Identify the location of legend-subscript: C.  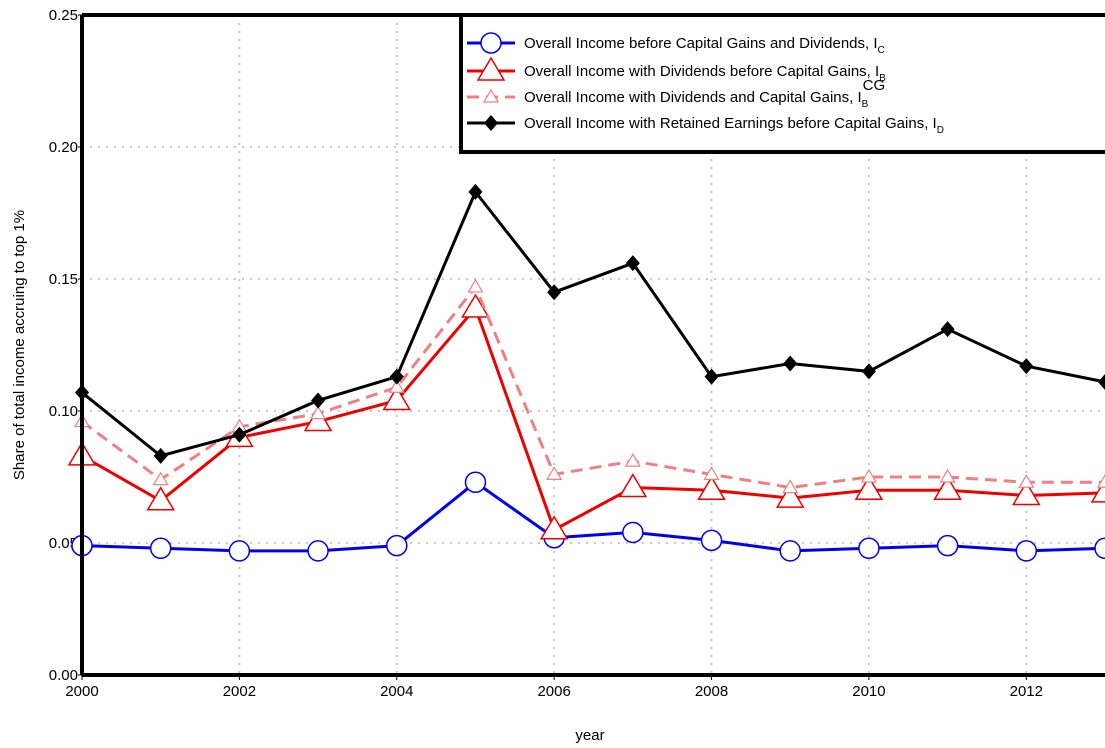
(881, 50).